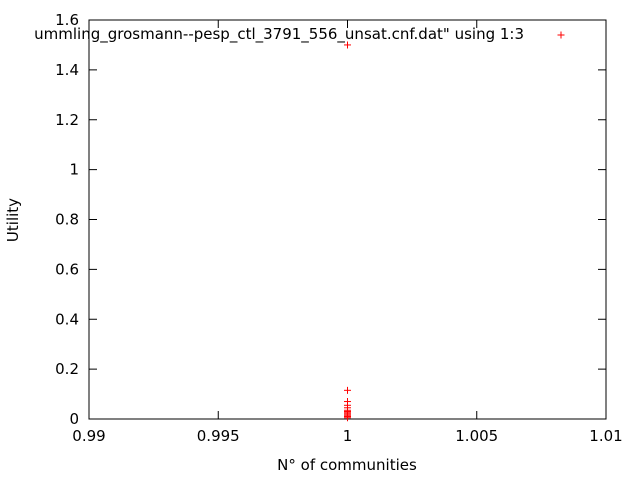  Describe the element at coordinates (67, 70) in the screenshot. I see `y-tick-label: 1.4` at that location.